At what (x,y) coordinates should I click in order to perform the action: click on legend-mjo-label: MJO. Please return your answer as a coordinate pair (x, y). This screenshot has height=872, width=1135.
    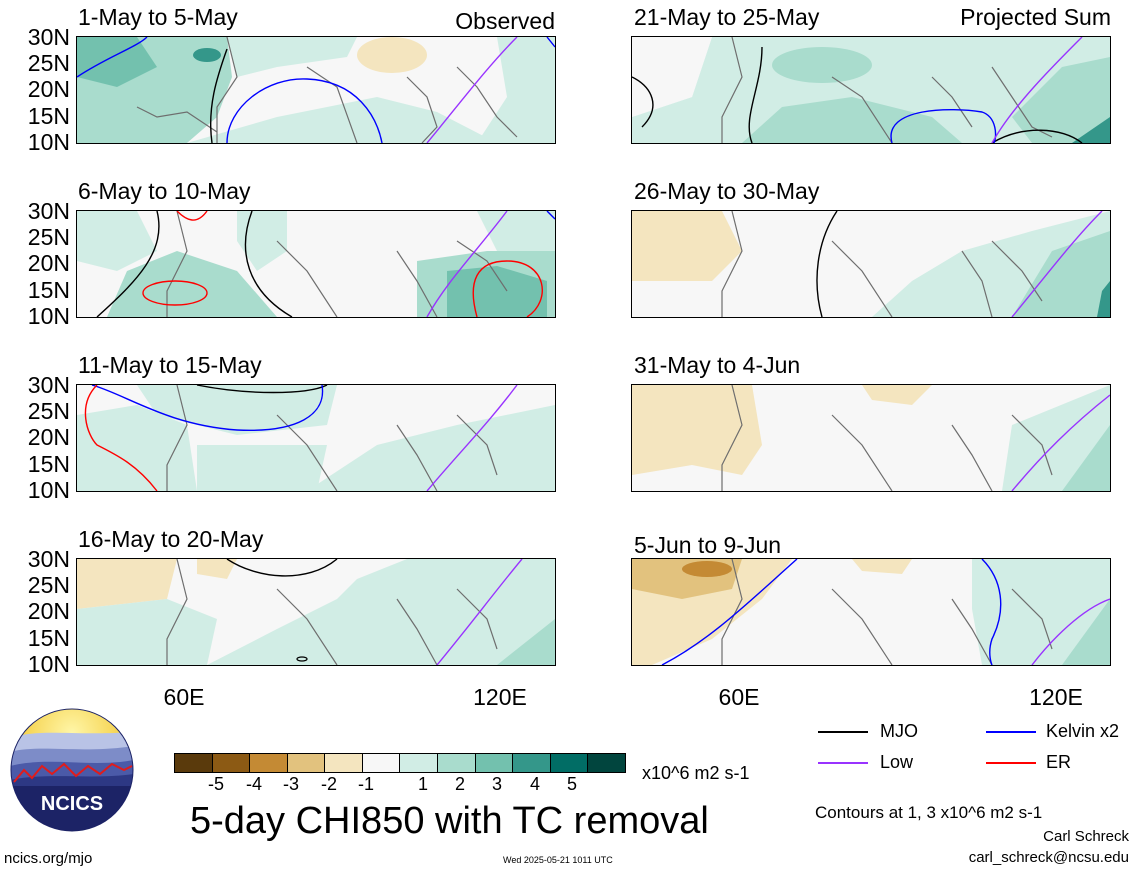
    Looking at the image, I should click on (899, 731).